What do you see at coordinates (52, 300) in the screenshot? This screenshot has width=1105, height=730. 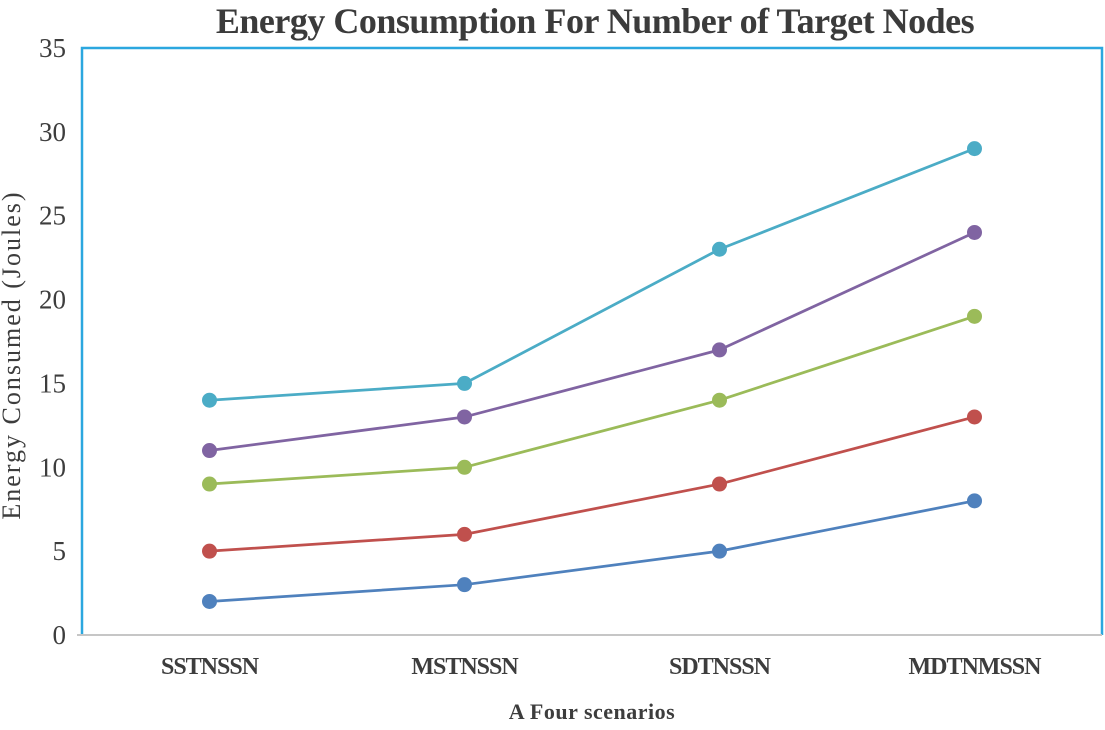 I see `y-tick-label: 20` at bounding box center [52, 300].